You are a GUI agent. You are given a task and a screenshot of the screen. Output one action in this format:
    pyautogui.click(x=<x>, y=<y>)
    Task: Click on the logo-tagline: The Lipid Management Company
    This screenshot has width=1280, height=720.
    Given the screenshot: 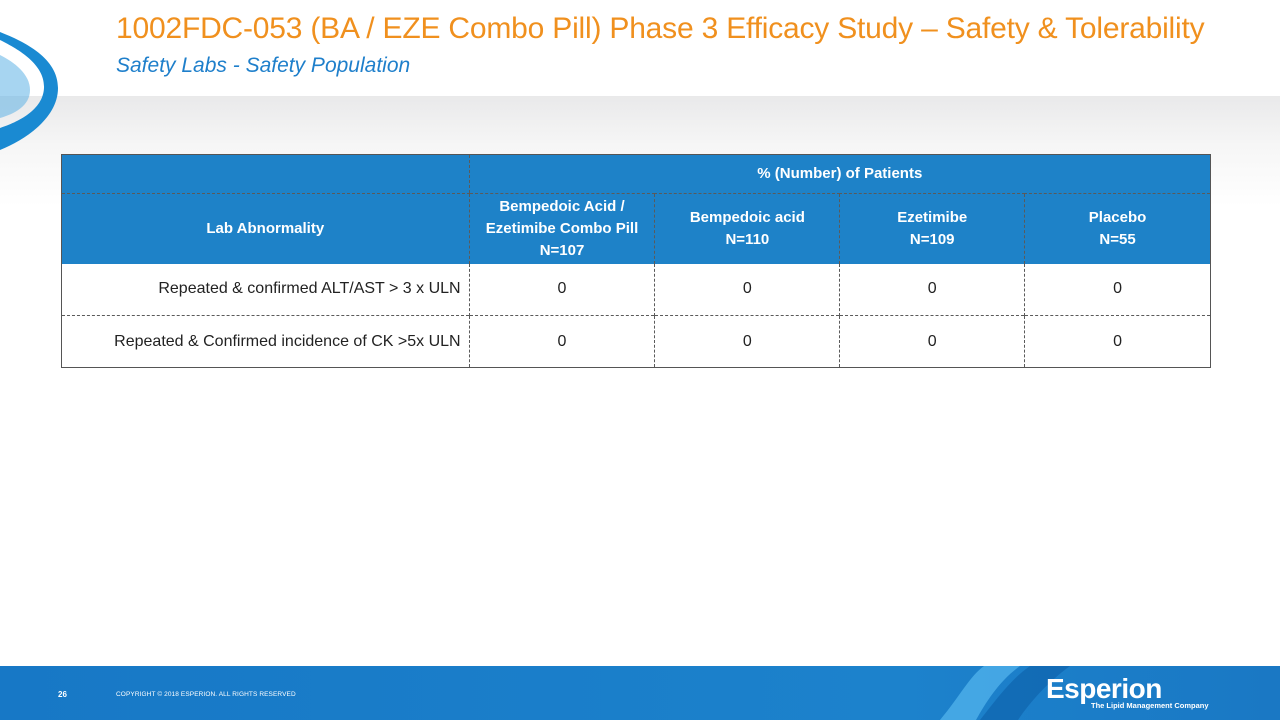 What is the action you would take?
    pyautogui.click(x=1150, y=705)
    